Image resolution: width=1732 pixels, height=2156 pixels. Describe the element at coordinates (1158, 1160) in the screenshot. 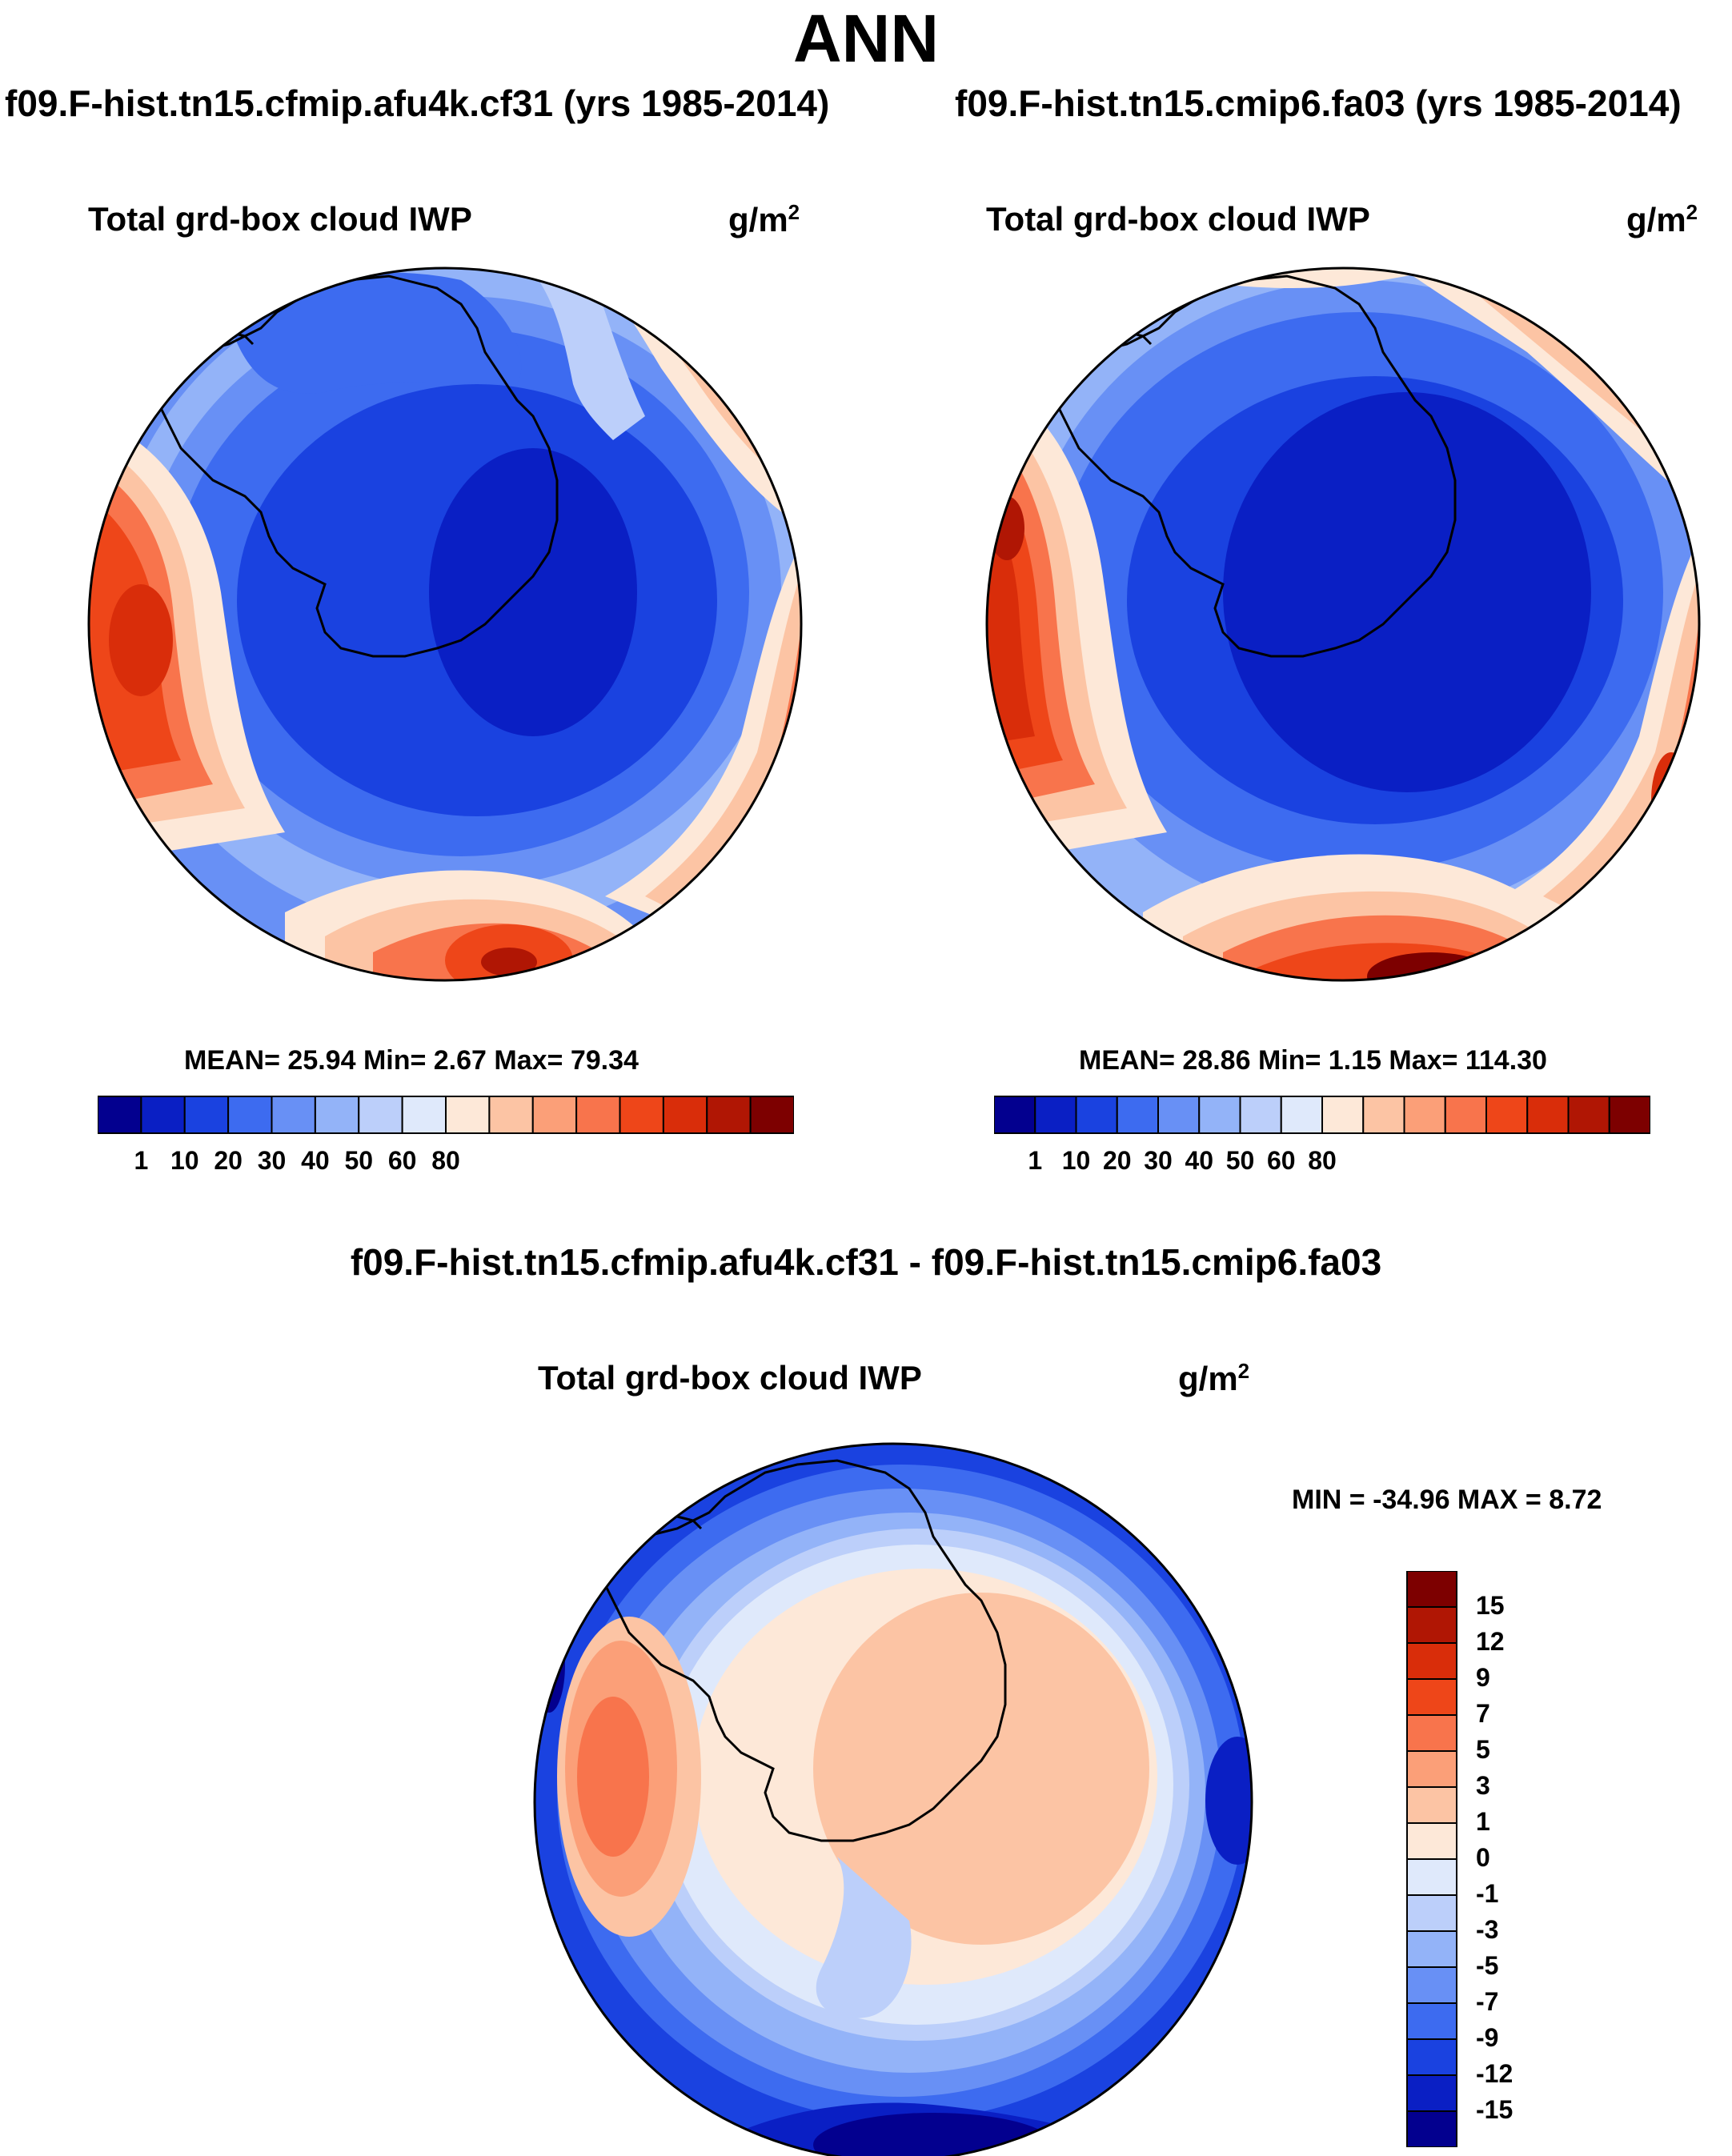

I see `panel2-colorbar-tick-label: 30` at that location.